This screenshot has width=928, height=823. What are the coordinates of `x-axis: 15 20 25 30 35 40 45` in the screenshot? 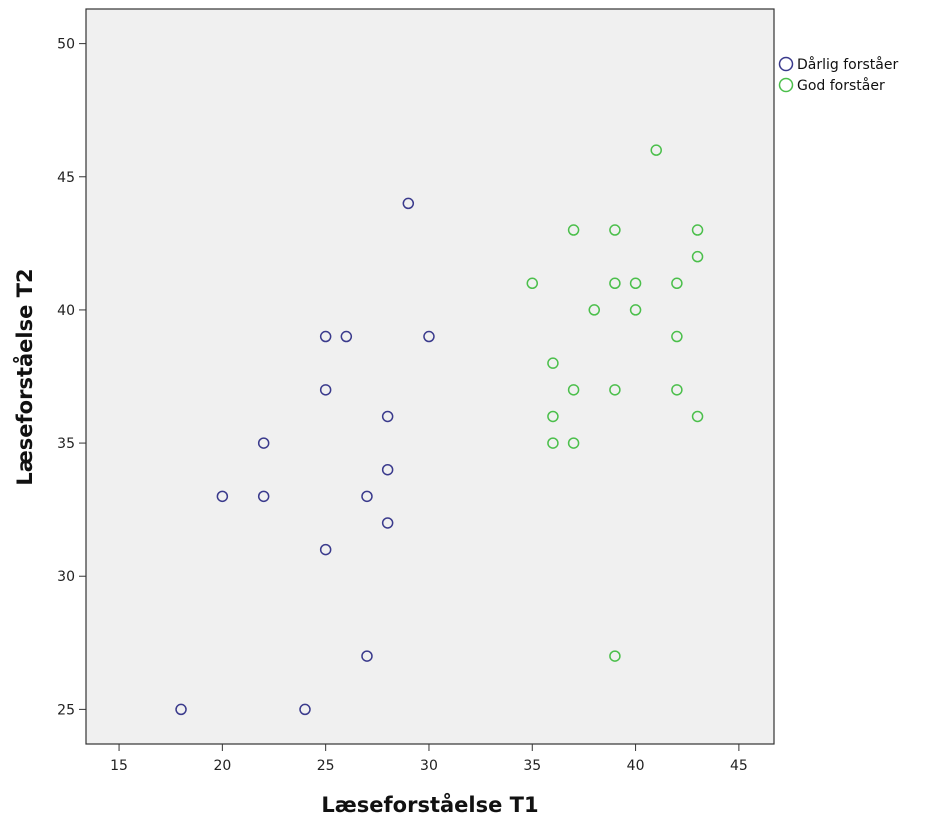 It's located at (429, 759).